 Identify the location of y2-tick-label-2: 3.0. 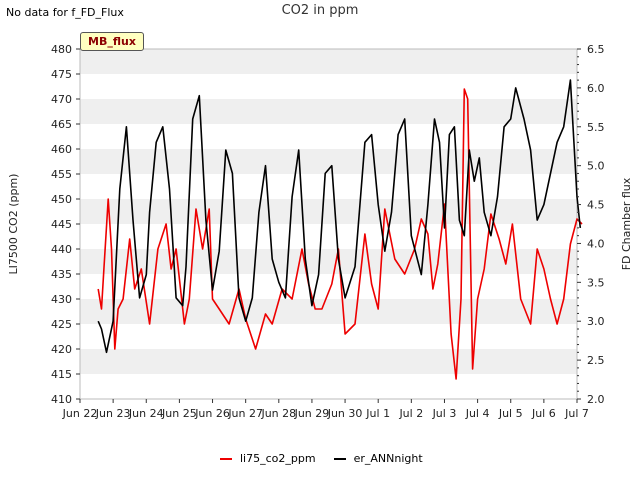
(596, 321).